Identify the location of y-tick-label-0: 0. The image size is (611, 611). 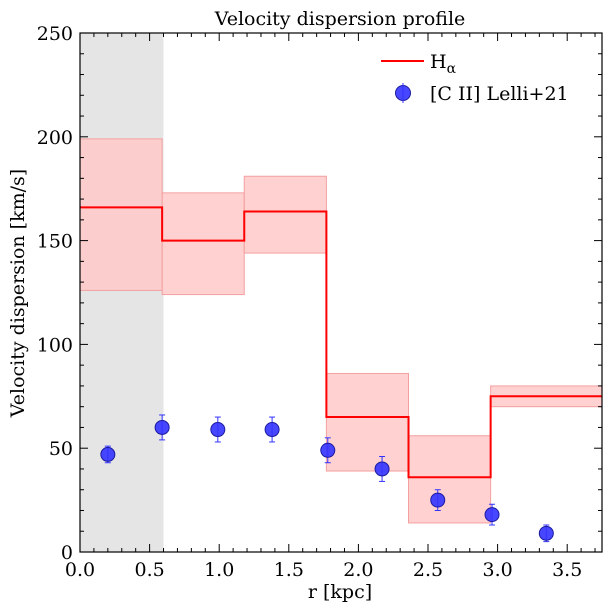
(67, 553).